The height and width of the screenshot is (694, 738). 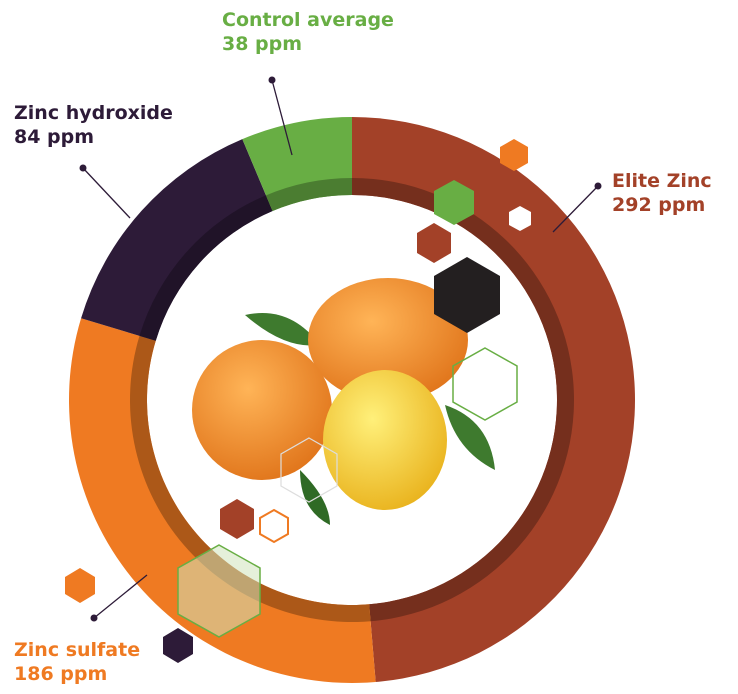 What do you see at coordinates (308, 20) in the screenshot?
I see `category-label: Control average` at bounding box center [308, 20].